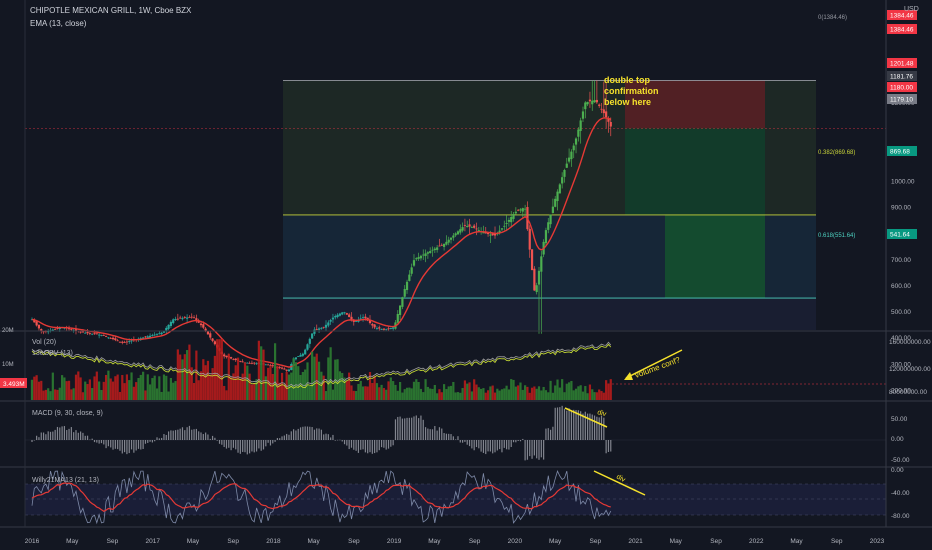 The image size is (932, 550). What do you see at coordinates (900, 460) in the screenshot?
I see `macd-tick-label: -50.00` at bounding box center [900, 460].